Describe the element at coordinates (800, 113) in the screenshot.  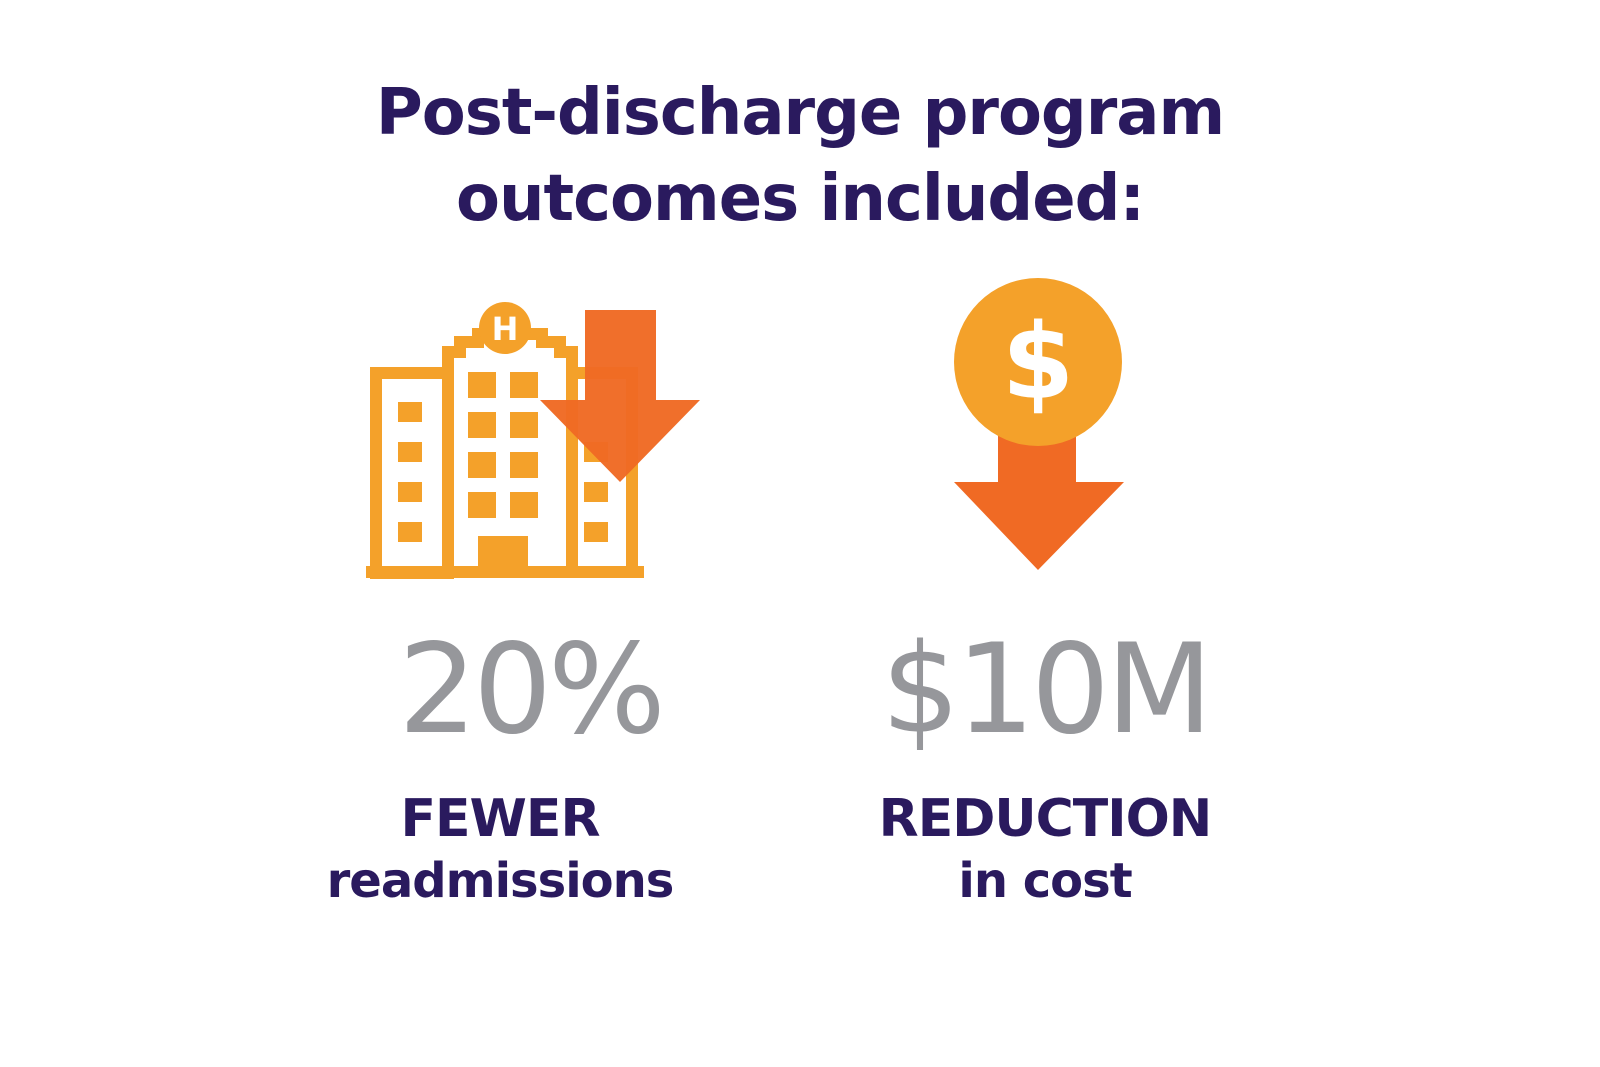
I see `title-line-1: Post-discharge program` at that location.